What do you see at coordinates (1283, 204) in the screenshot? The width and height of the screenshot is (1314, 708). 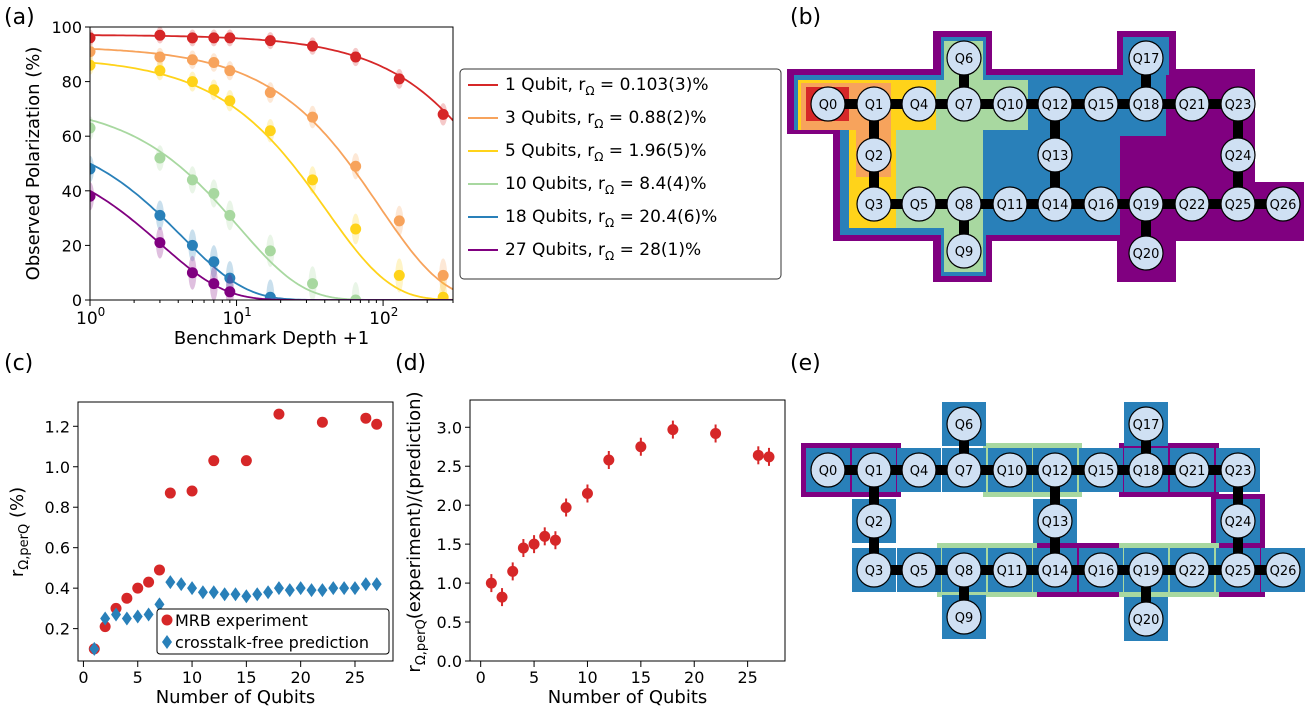 I see `qubit-q26` at bounding box center [1283, 204].